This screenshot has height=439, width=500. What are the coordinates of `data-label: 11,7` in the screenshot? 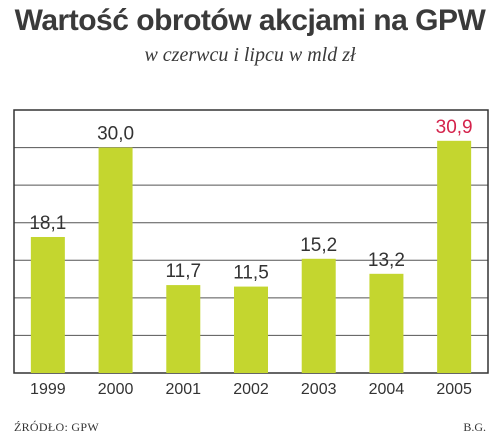 It's located at (183, 271).